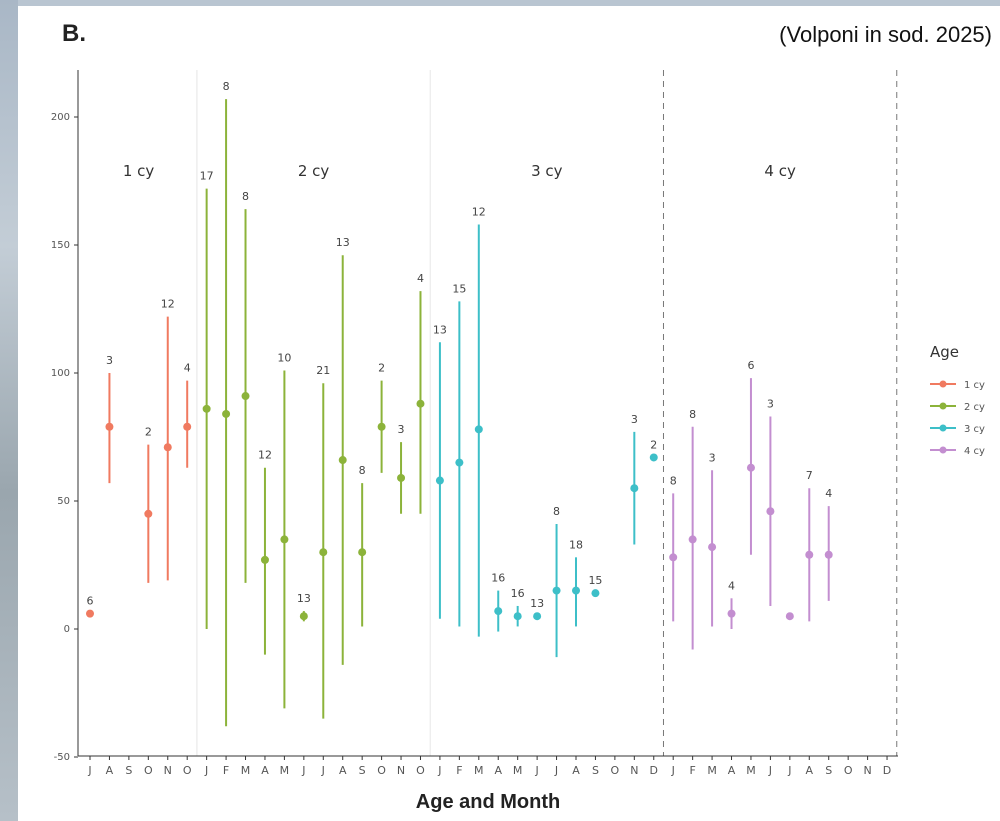 The width and height of the screenshot is (1000, 821). Describe the element at coordinates (780, 171) in the screenshot. I see `group-label: 4 cy` at that location.